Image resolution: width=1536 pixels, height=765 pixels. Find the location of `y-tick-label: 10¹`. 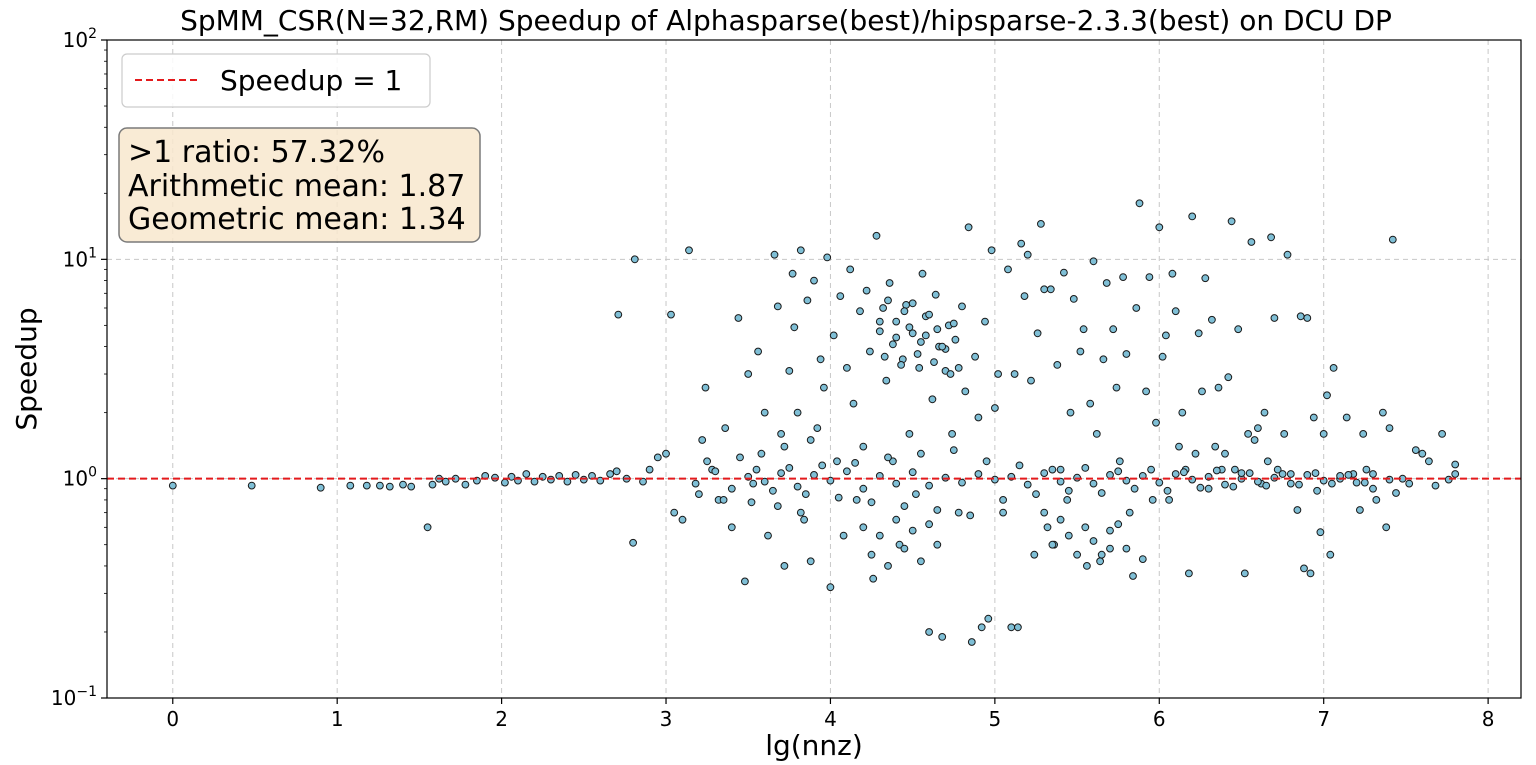

y-tick-label: 10¹ is located at coordinates (80, 258).